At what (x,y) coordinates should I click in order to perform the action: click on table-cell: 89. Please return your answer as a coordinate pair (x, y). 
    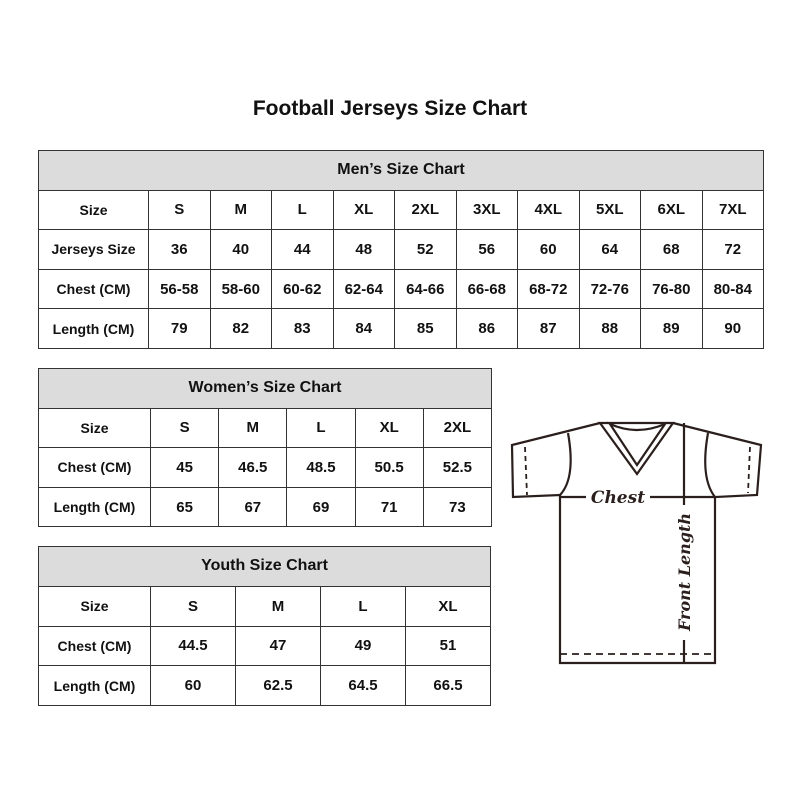
    Looking at the image, I should click on (671, 328).